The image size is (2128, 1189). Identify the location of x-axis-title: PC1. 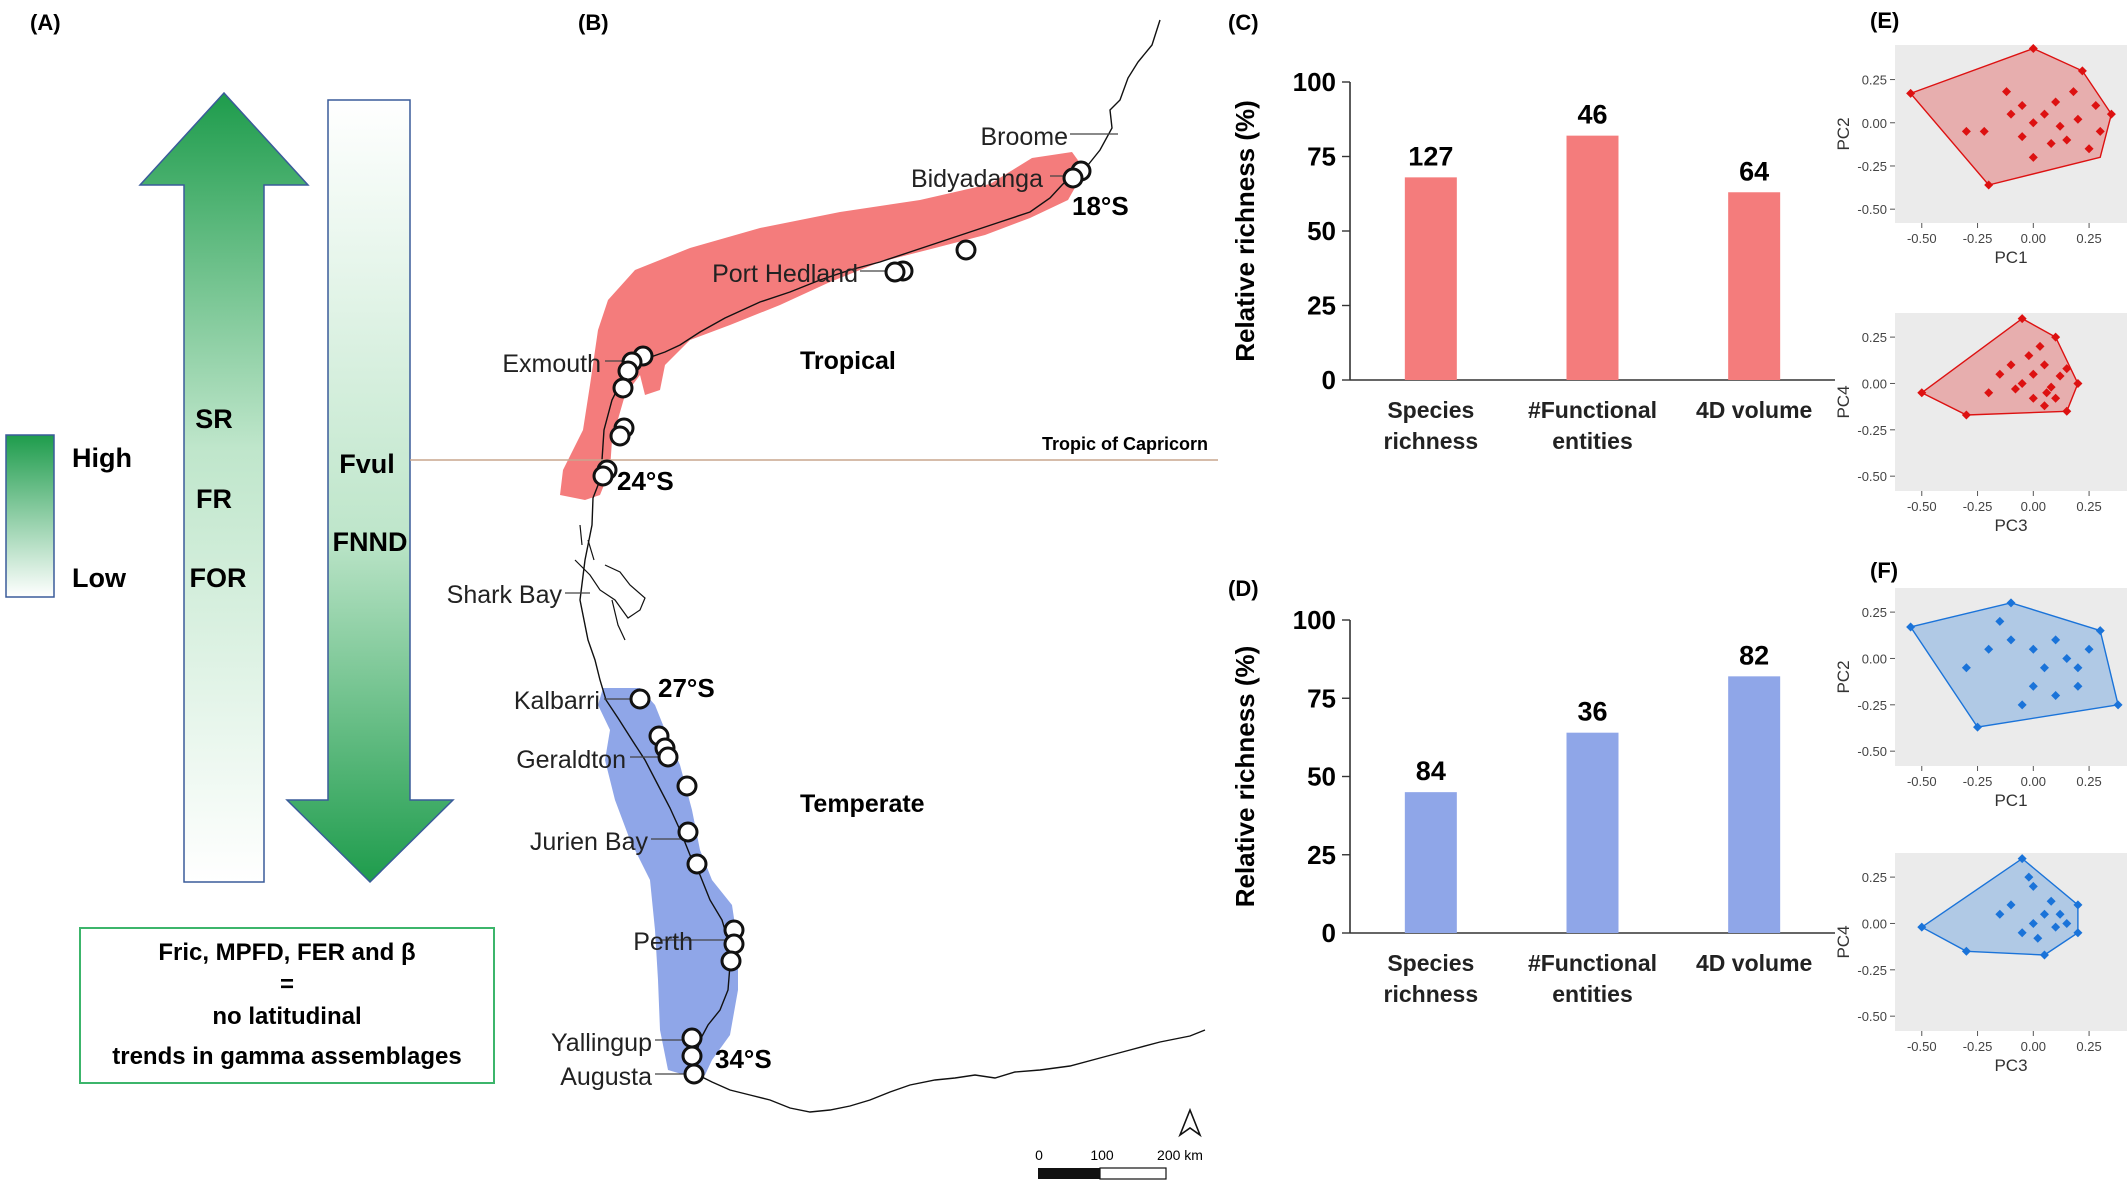
(2010, 800).